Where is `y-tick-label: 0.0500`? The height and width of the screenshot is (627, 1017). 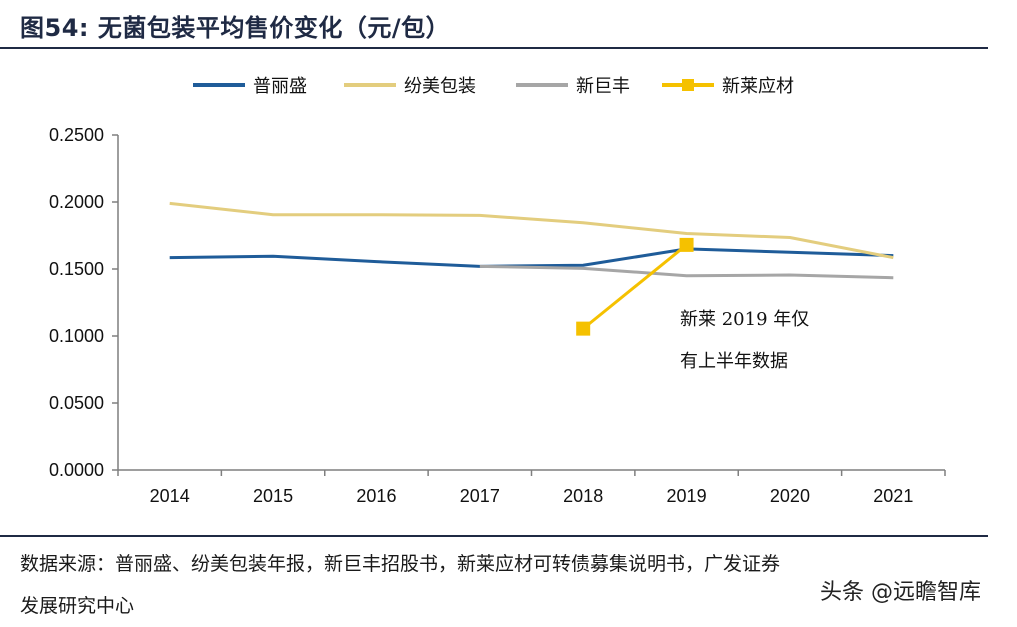 y-tick-label: 0.0500 is located at coordinates (76, 403).